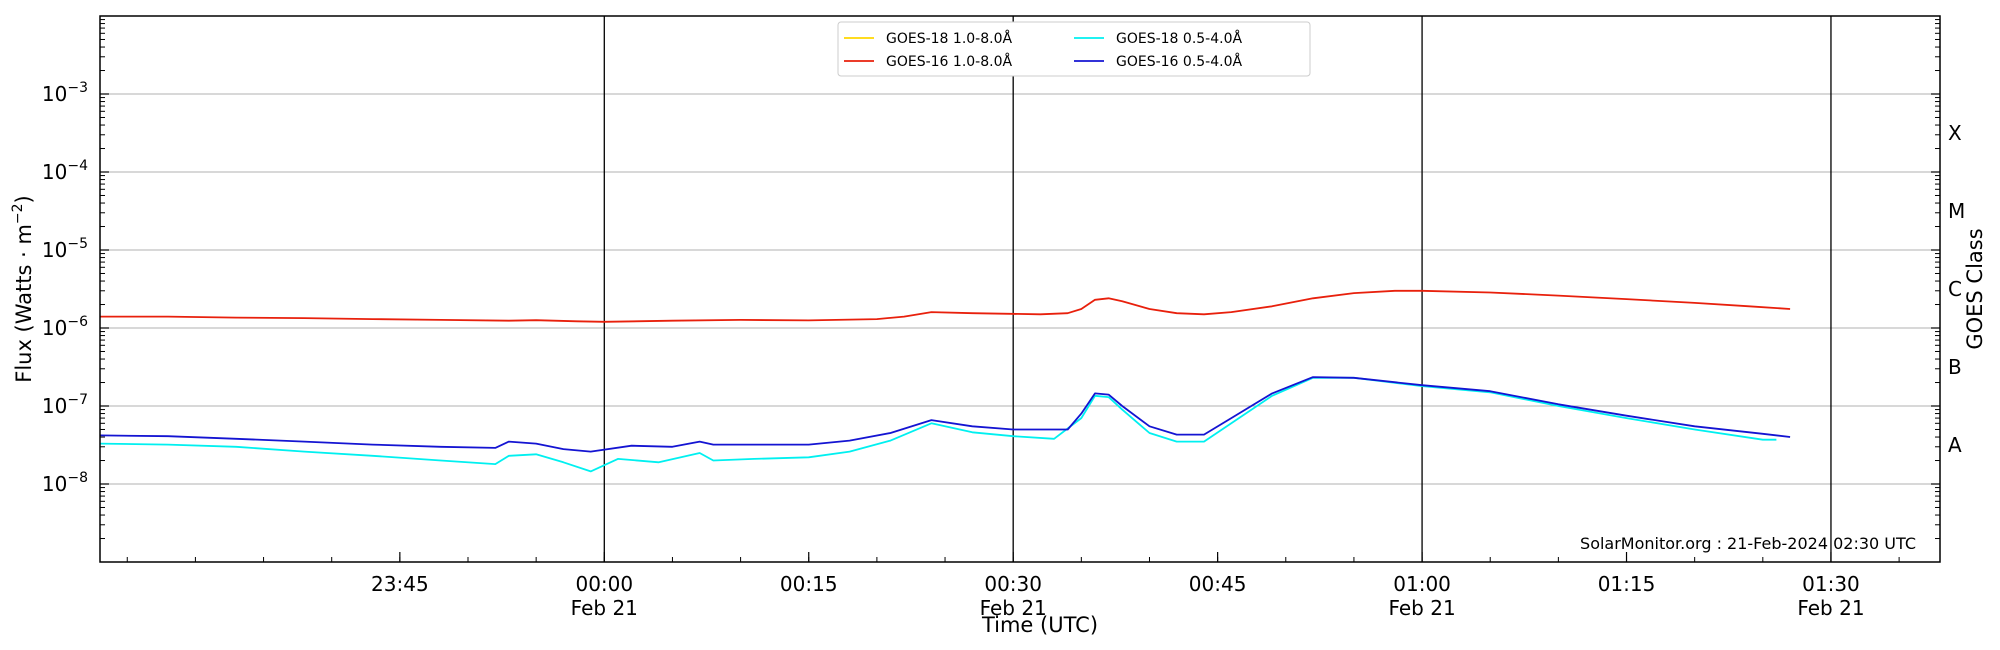 This screenshot has height=650, width=2000. Describe the element at coordinates (65, 249) in the screenshot. I see `y-tick-label: 10⁻⁵` at that location.